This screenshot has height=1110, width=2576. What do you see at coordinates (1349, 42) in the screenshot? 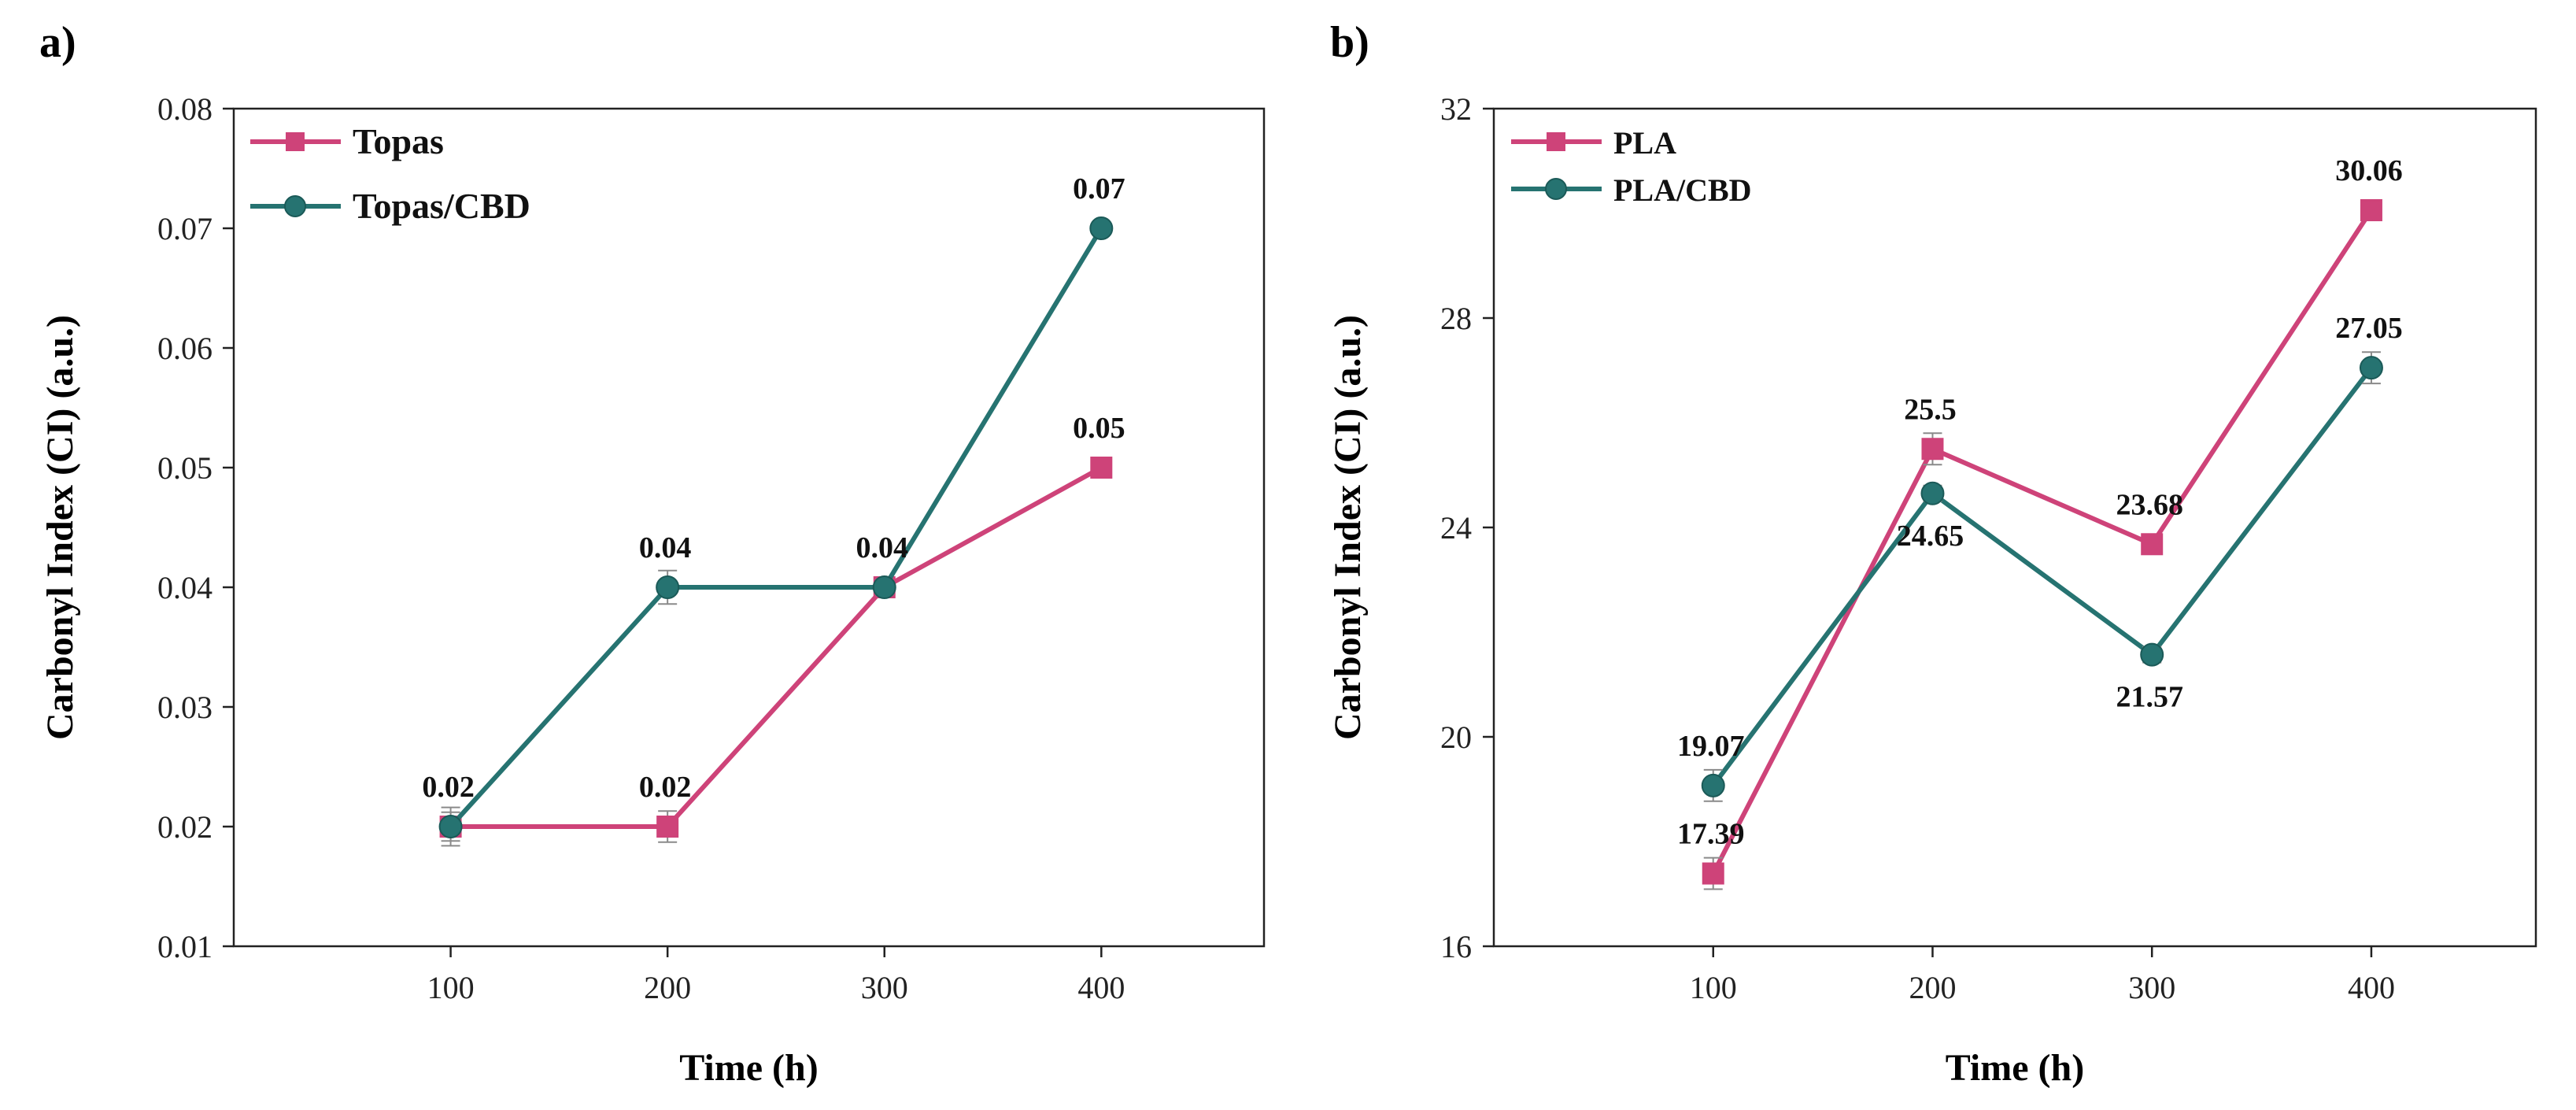
I see `panel-label: b)` at bounding box center [1349, 42].